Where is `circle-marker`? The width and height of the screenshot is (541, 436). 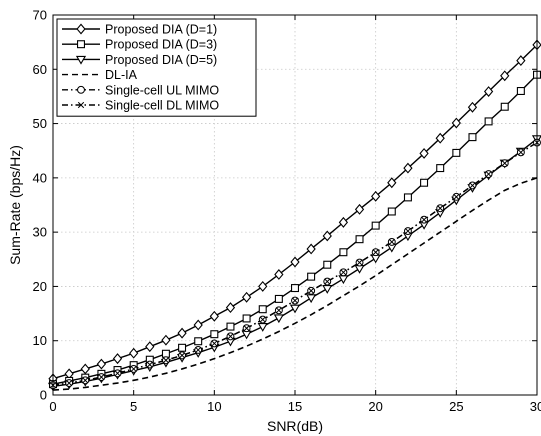
circle-marker is located at coordinates (81, 89).